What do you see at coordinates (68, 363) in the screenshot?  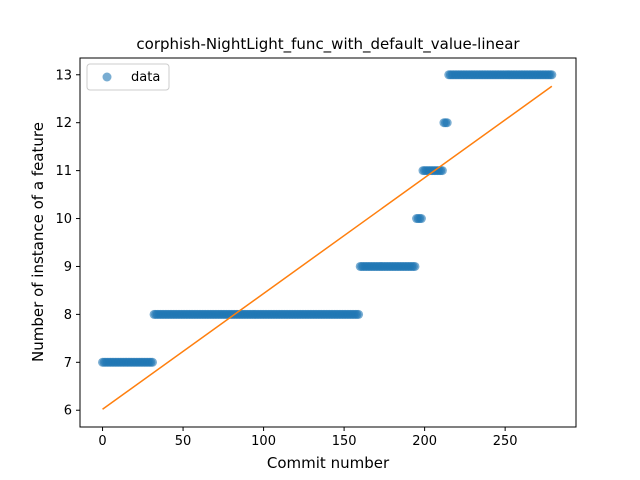 I see `y-tick-label: 7` at bounding box center [68, 363].